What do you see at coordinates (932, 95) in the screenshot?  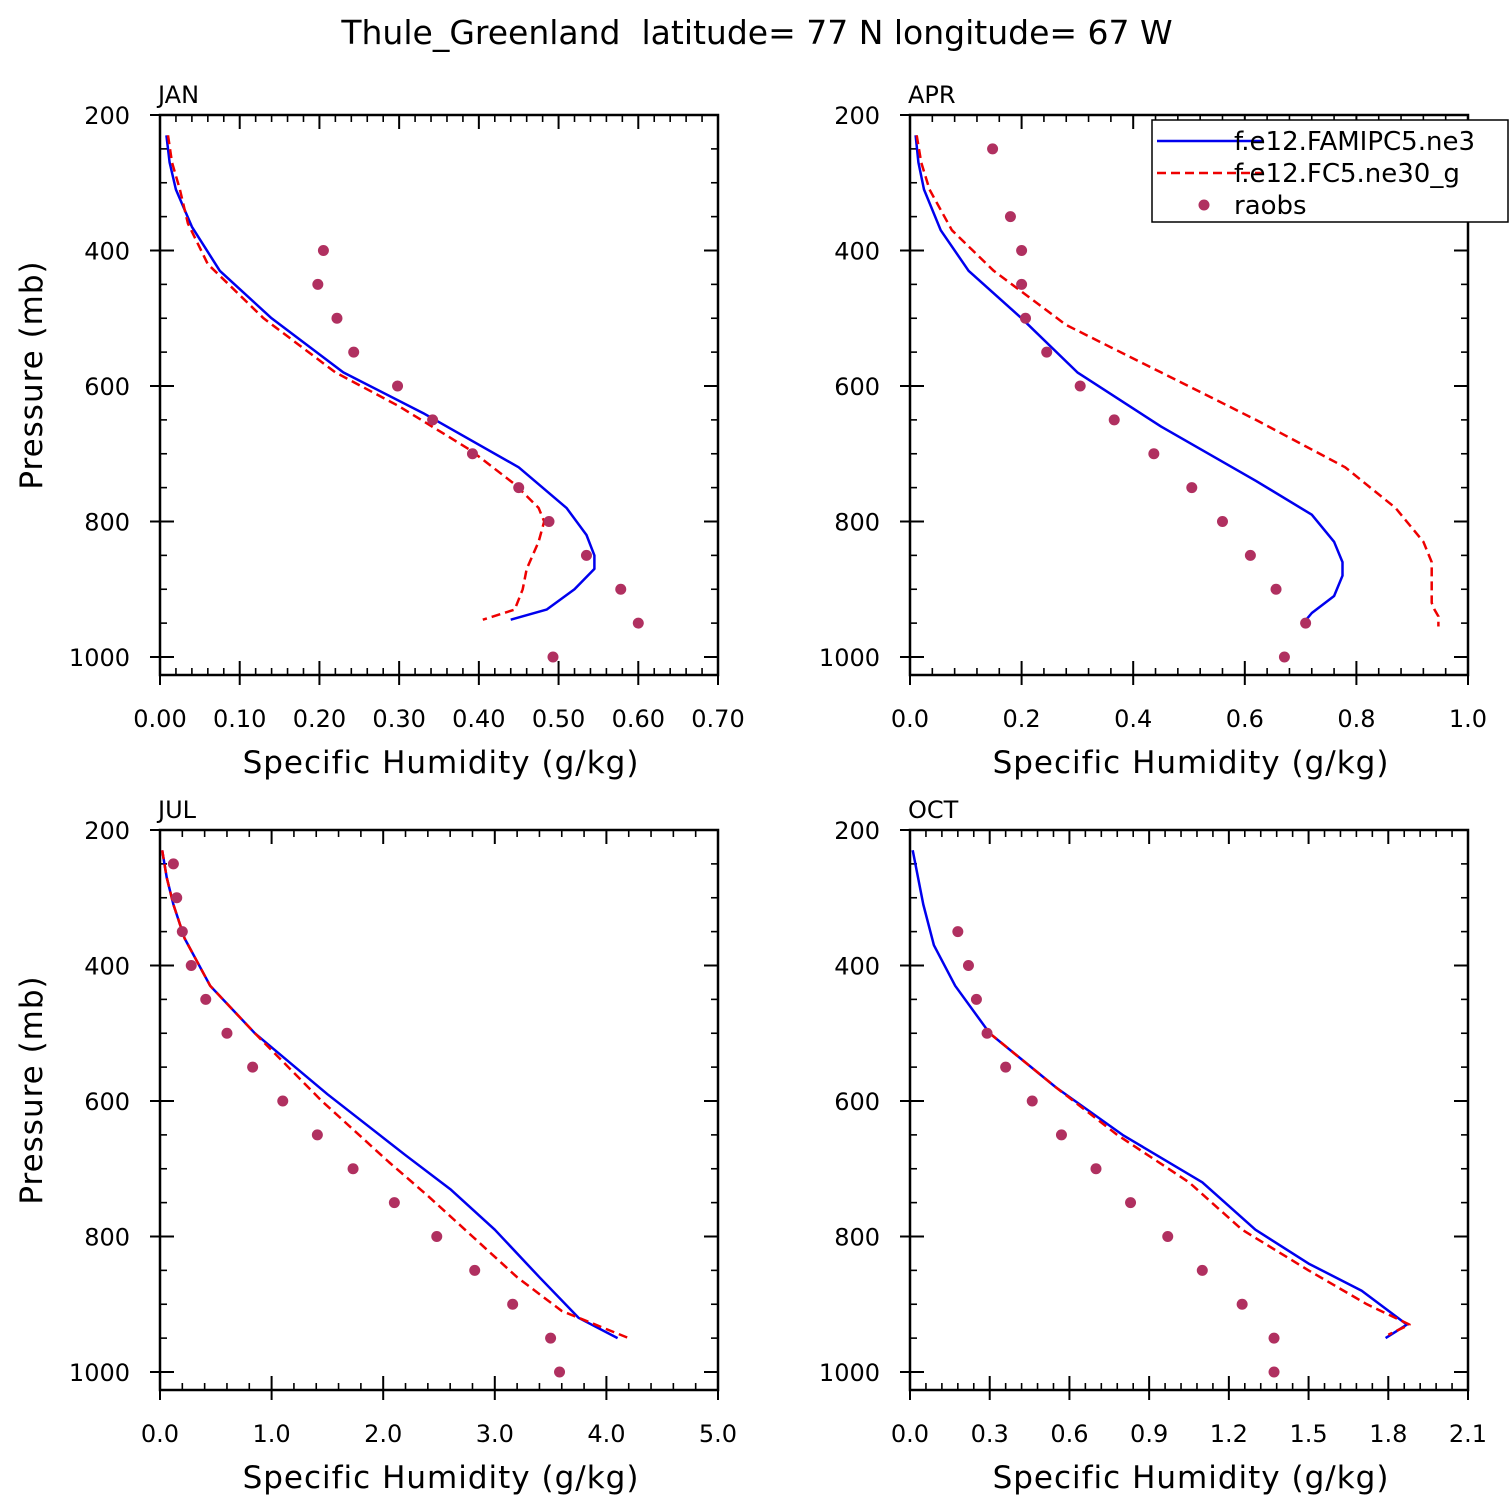 I see `panel-label: APR` at bounding box center [932, 95].